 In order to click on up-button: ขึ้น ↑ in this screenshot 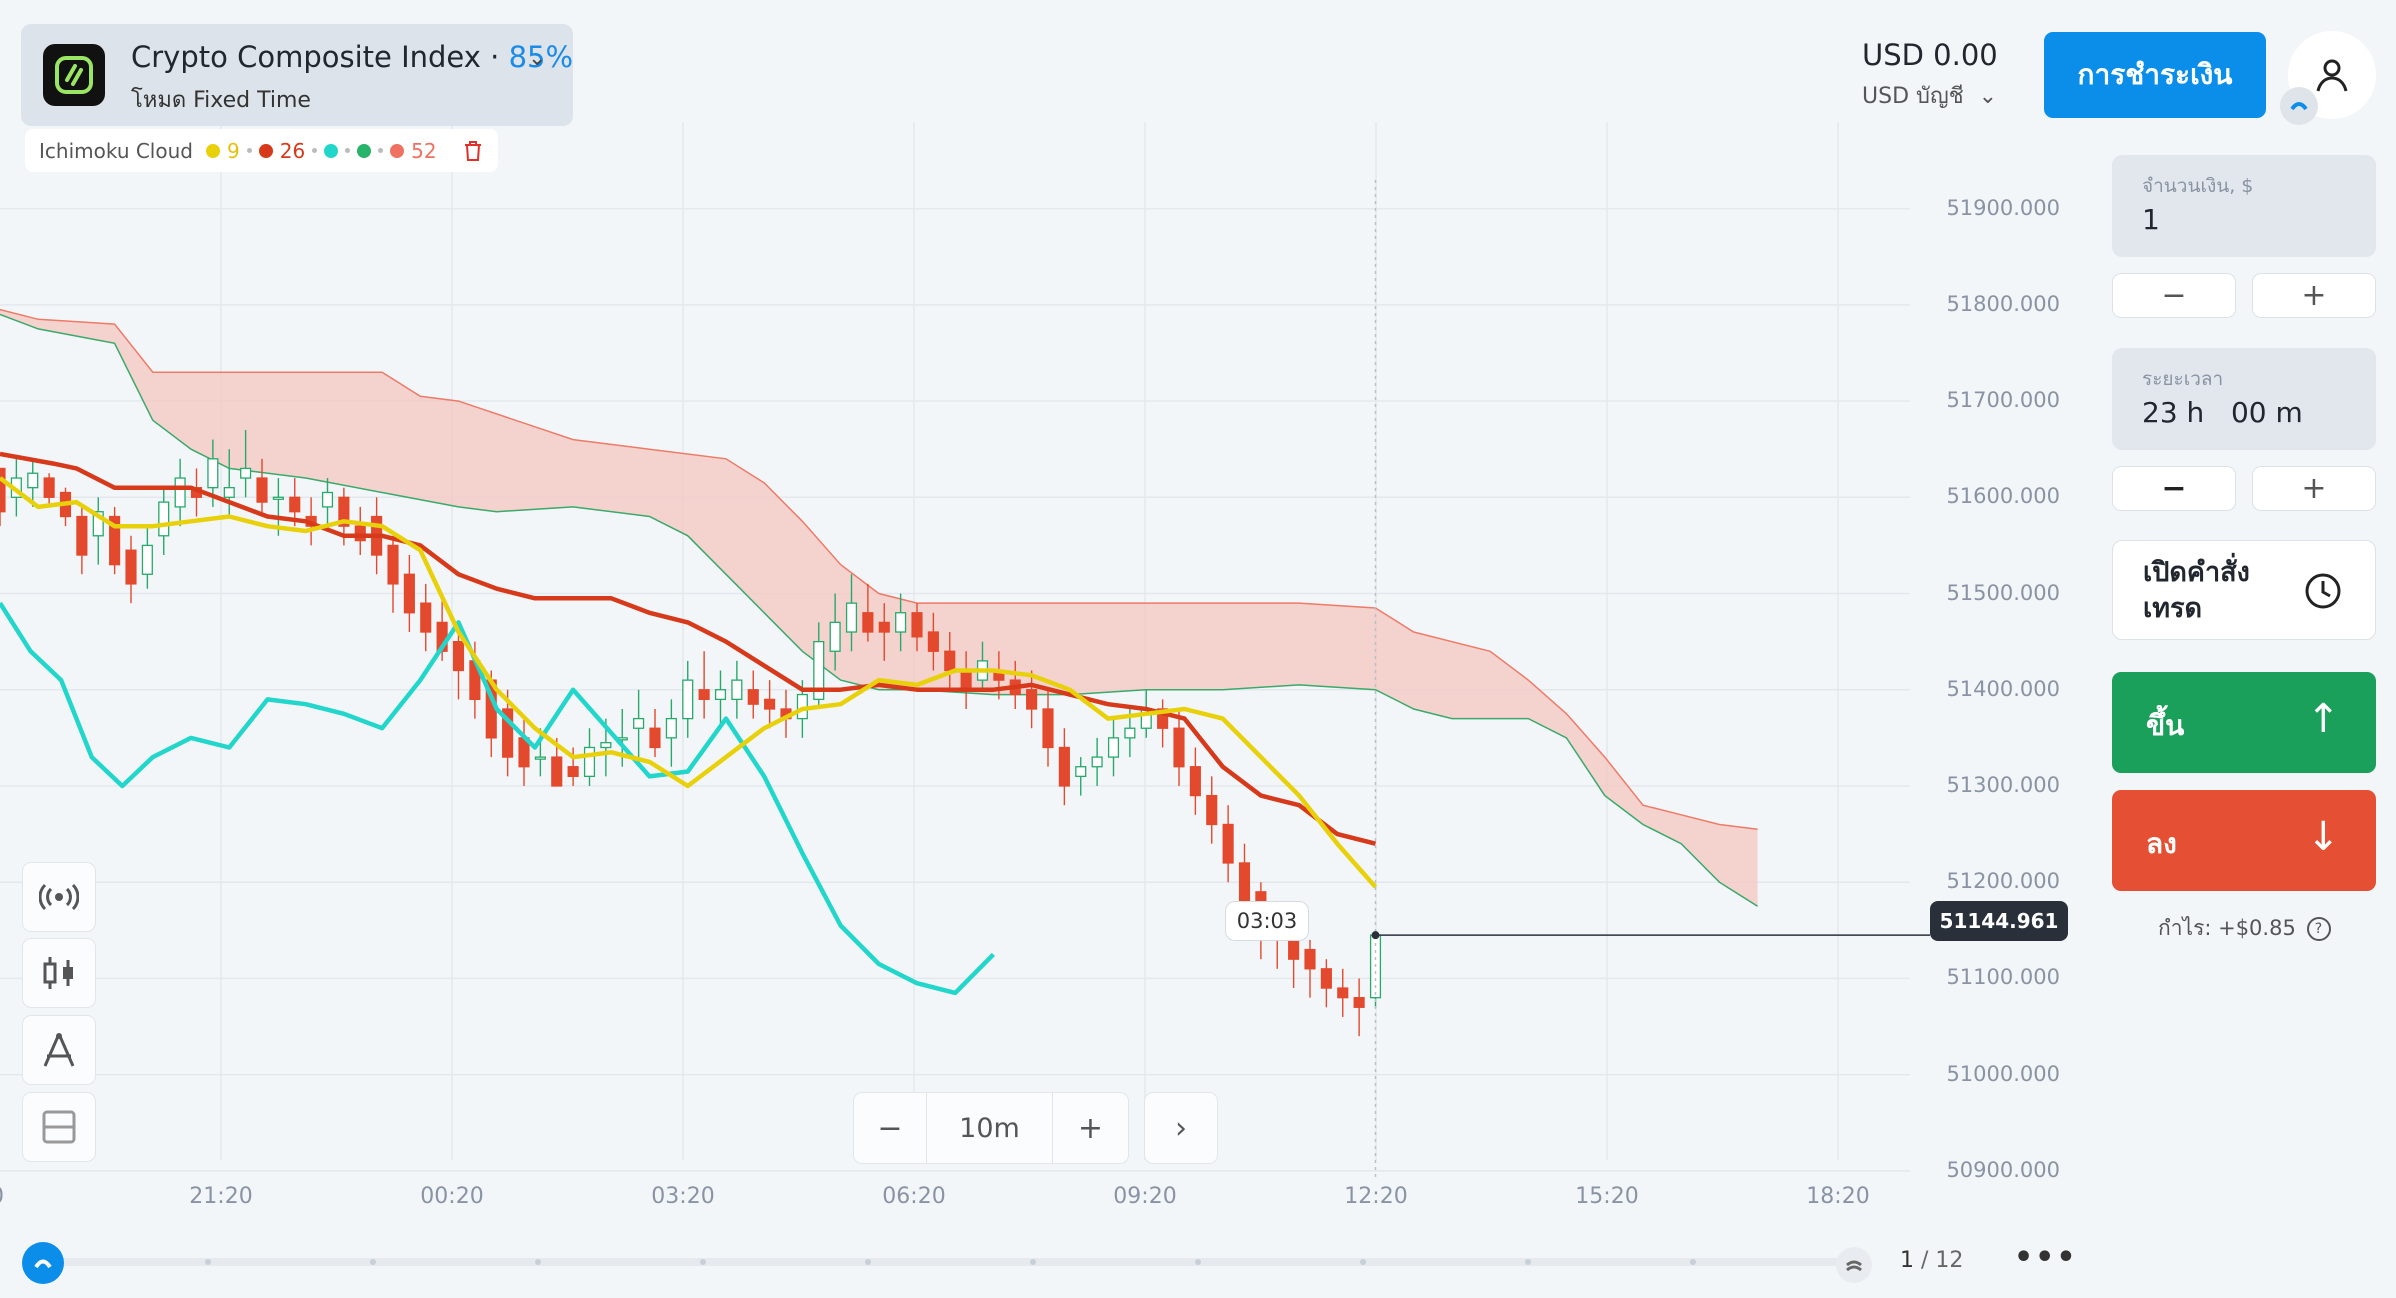, I will do `click(2244, 722)`.